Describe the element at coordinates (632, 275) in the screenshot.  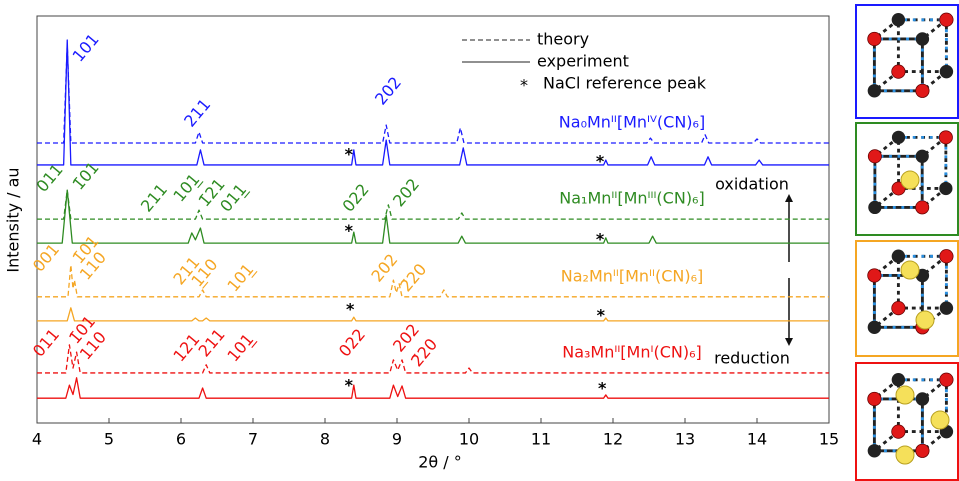
I see `trace-label: Na₂Mnᴵᴵ[Mnᴵᴵ(CN)₆]` at that location.